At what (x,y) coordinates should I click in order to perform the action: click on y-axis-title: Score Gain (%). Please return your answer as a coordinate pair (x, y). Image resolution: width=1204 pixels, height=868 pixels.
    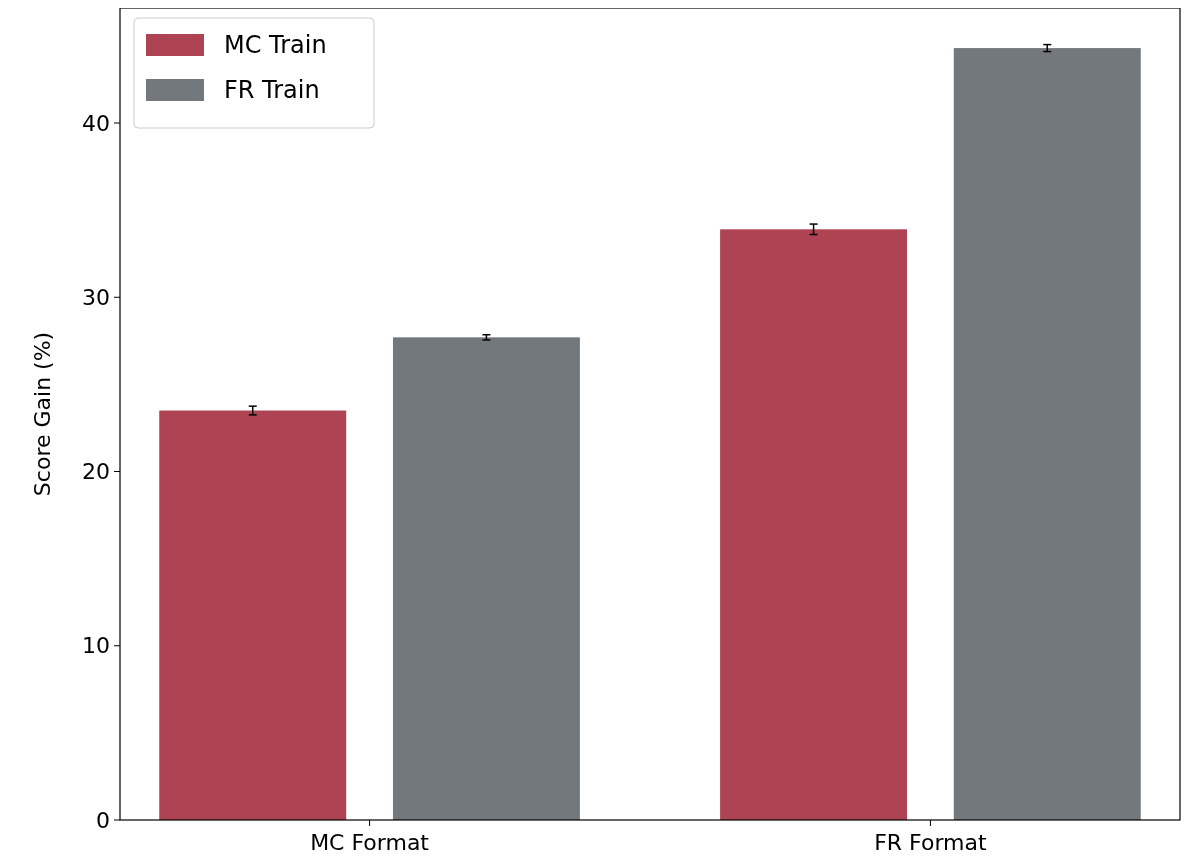
    Looking at the image, I should click on (42, 414).